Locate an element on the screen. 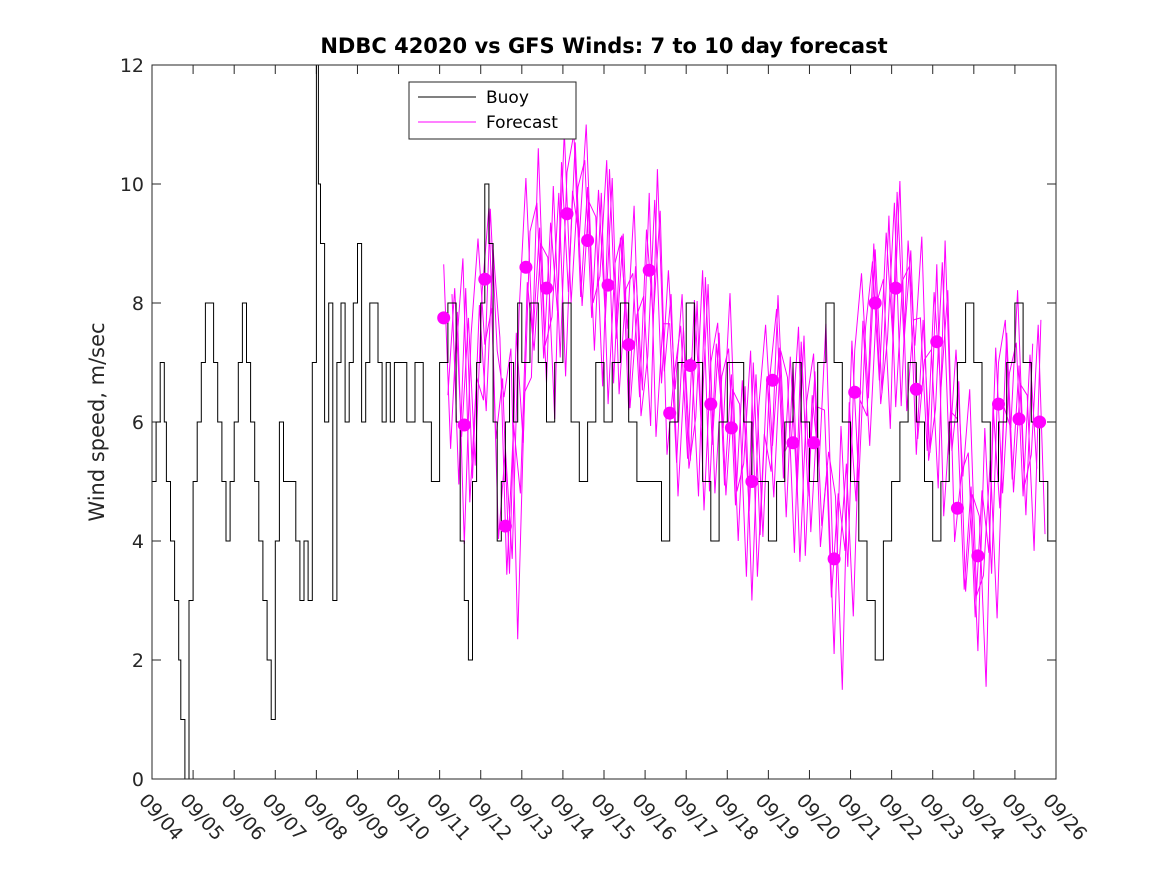  x-tick-label: 09/22 is located at coordinates (900, 817).